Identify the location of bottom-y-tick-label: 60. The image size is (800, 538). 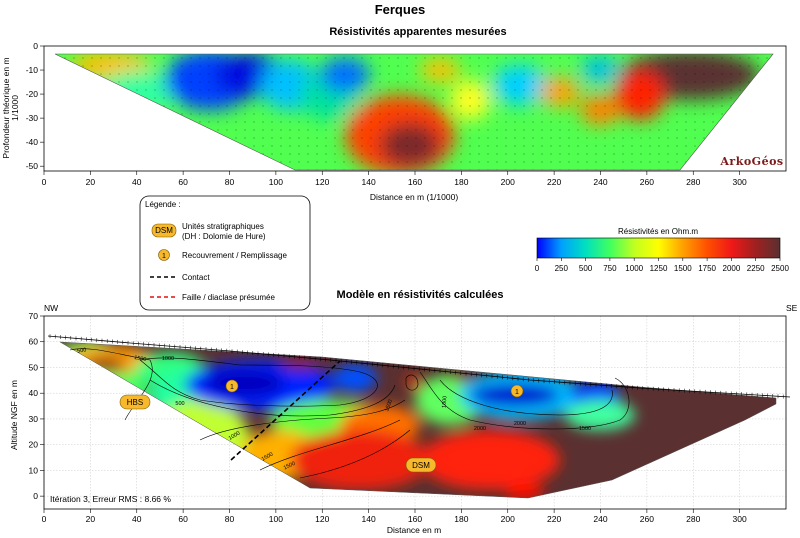
(34, 342).